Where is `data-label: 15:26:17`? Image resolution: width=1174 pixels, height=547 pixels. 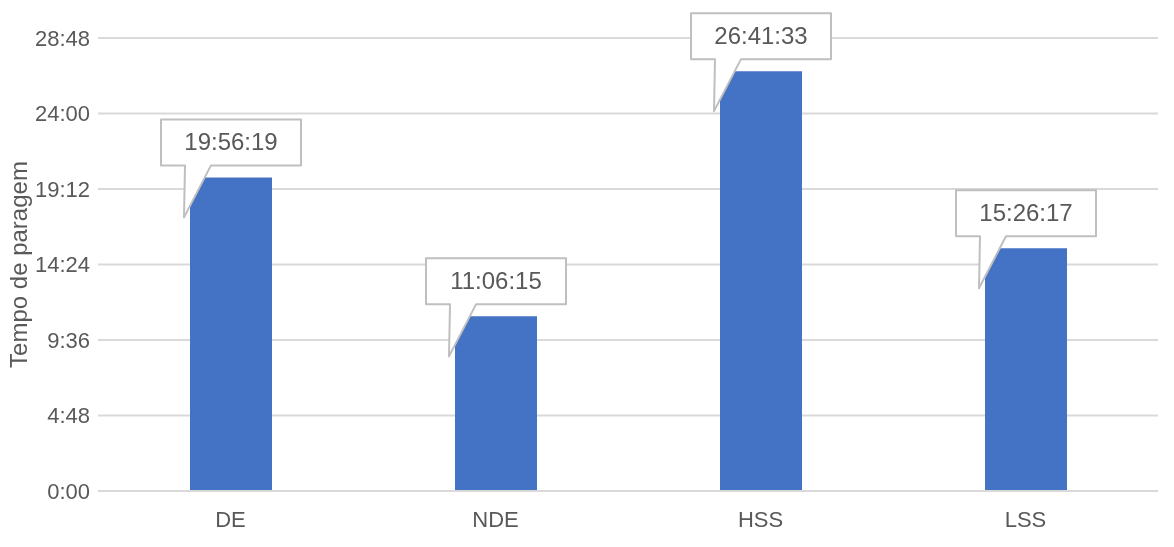
data-label: 15:26:17 is located at coordinates (1026, 213).